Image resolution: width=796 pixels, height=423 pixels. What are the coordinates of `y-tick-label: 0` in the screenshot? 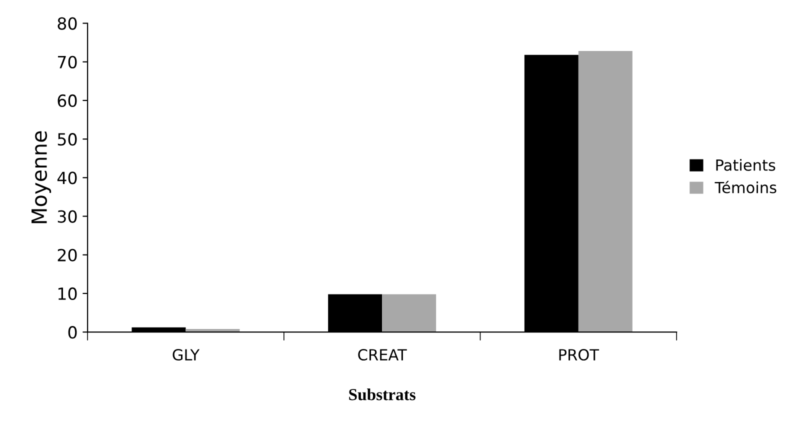 It's located at (72, 332).